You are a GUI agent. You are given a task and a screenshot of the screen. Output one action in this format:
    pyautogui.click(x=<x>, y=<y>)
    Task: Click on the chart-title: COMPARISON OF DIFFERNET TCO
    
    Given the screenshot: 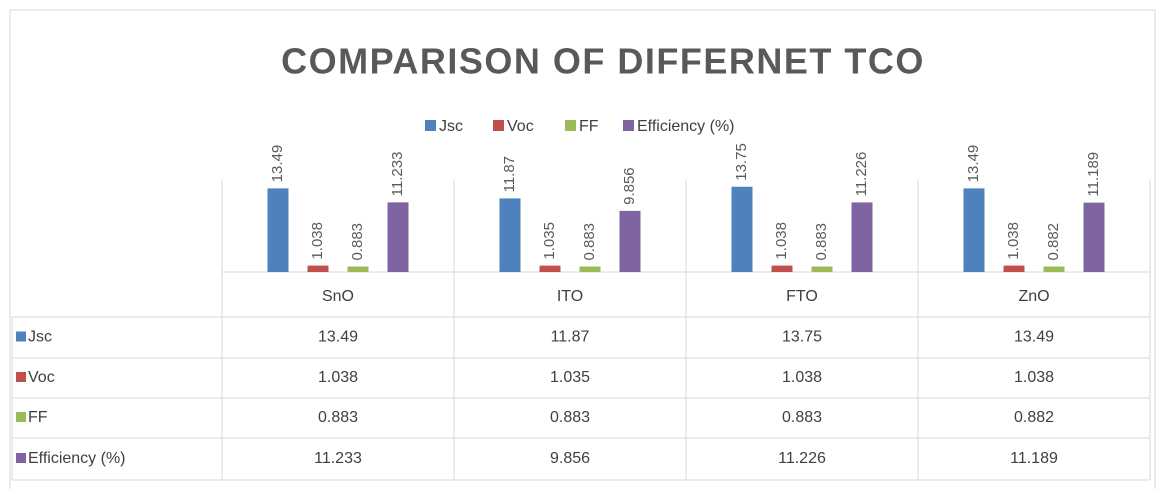 What is the action you would take?
    pyautogui.click(x=603, y=61)
    